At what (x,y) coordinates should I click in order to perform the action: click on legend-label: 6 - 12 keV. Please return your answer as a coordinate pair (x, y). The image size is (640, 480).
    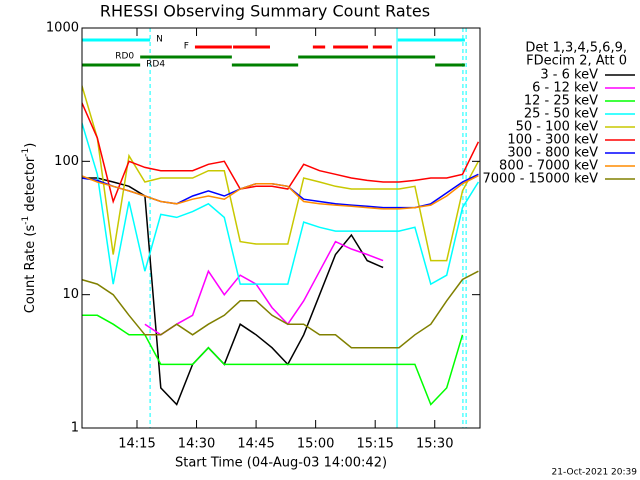
    Looking at the image, I should click on (565, 88).